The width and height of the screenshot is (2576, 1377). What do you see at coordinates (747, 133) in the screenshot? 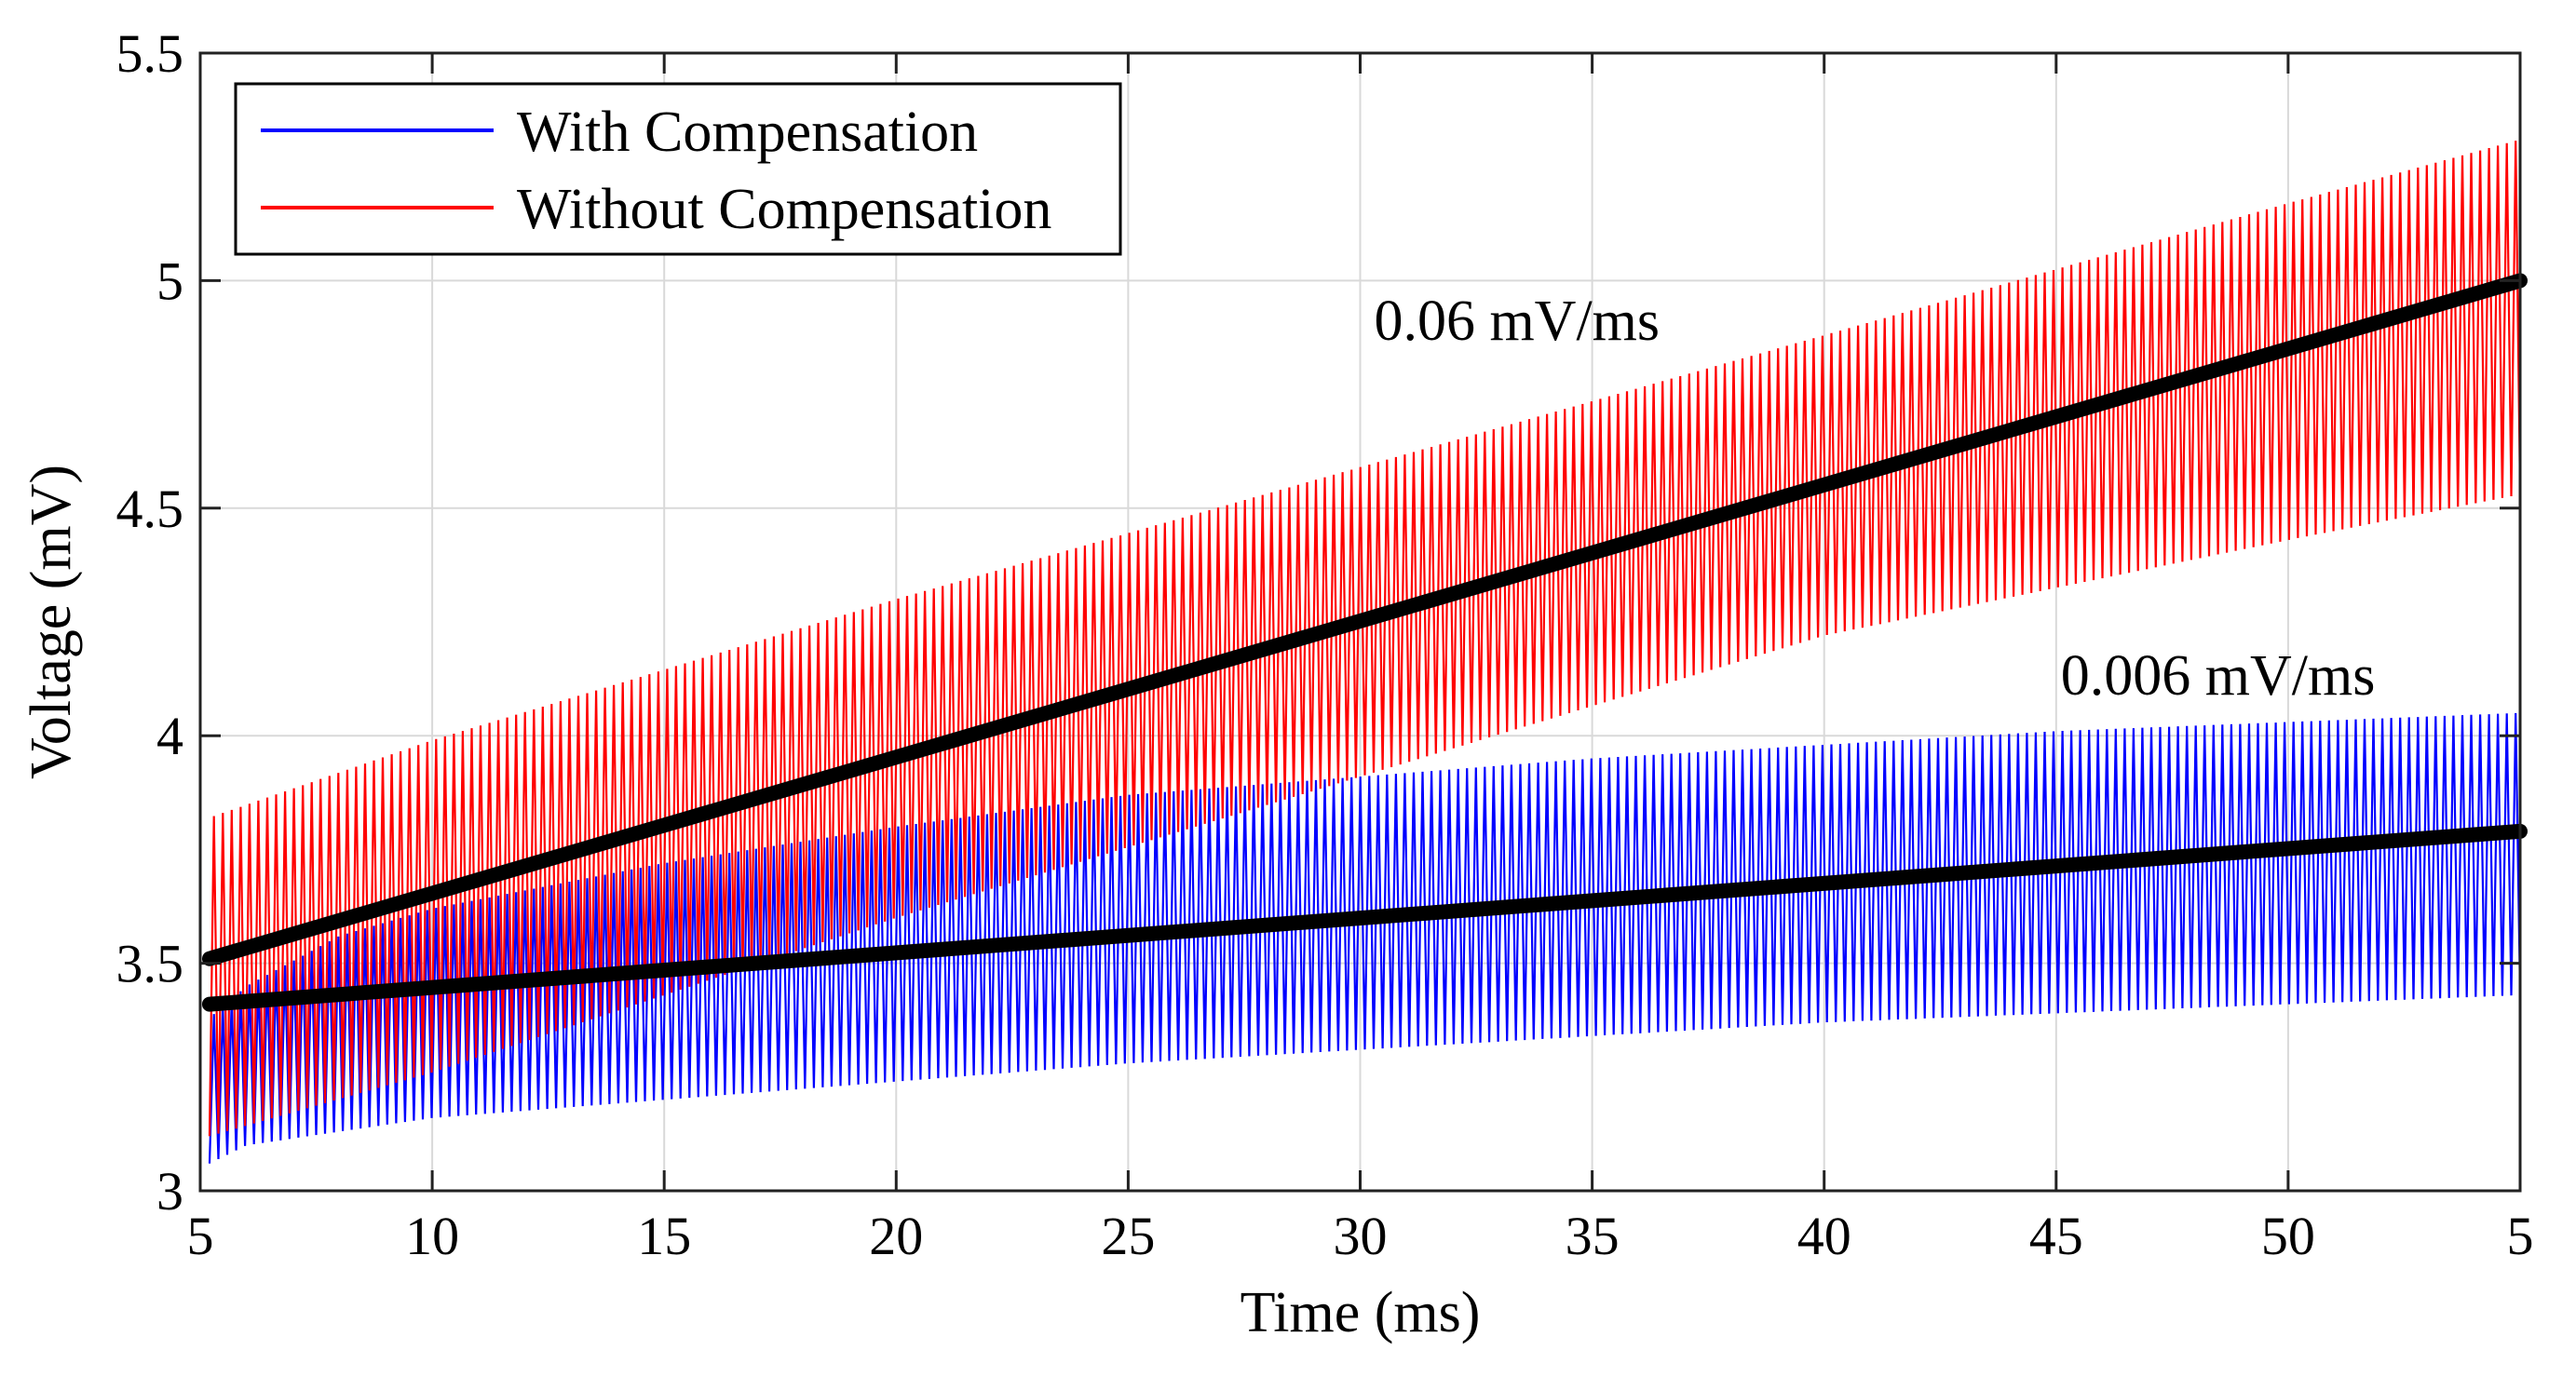
I see `legend-label-with-compensation: With Compensation` at bounding box center [747, 133].